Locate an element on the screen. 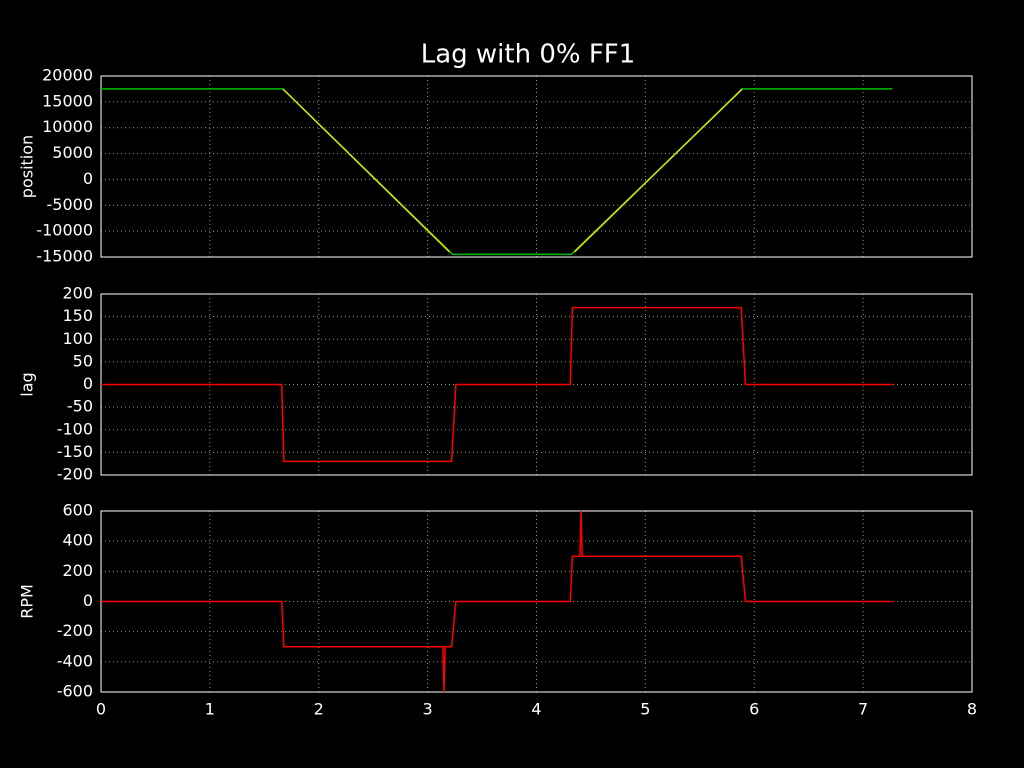 The width and height of the screenshot is (1024, 768). x-tick-label: 1 is located at coordinates (210, 709).